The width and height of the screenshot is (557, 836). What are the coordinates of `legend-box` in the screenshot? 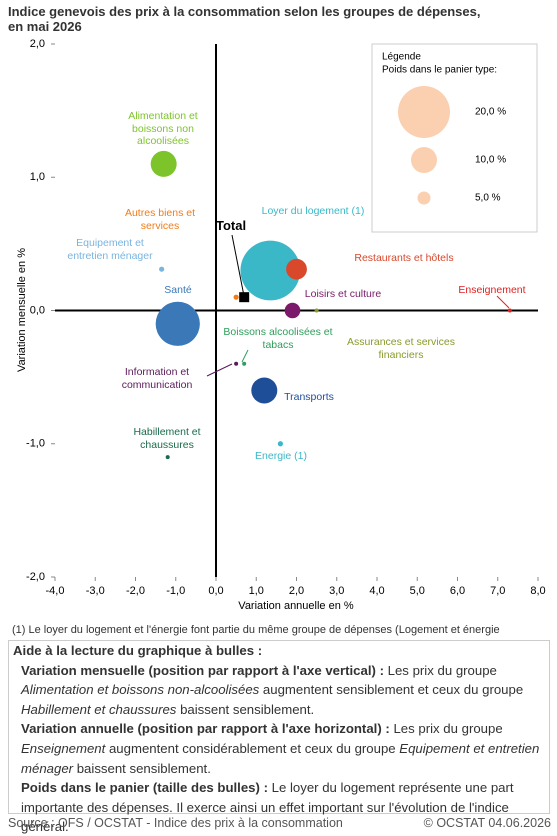 It's located at (454, 138).